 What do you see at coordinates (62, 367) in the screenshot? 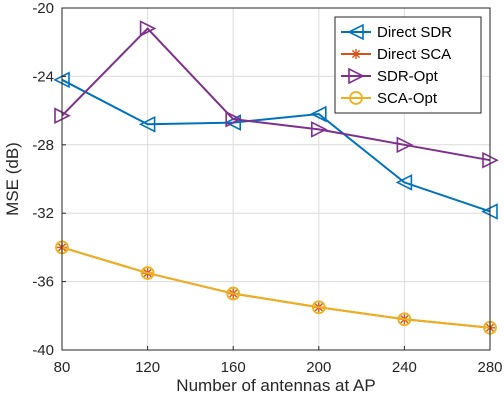
I see `x-tick-label: 80` at bounding box center [62, 367].